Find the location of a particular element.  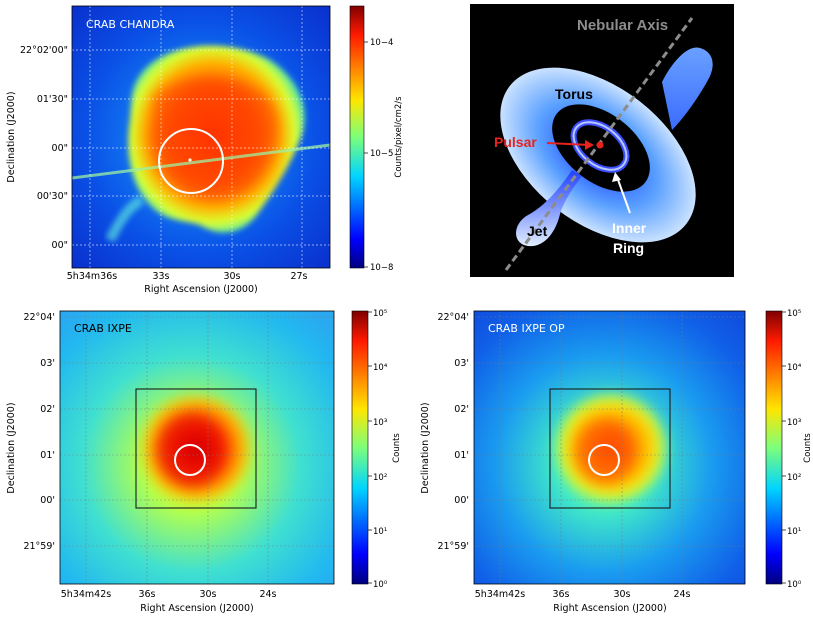

ixpe-cb-tick: 10¹ is located at coordinates (380, 532).